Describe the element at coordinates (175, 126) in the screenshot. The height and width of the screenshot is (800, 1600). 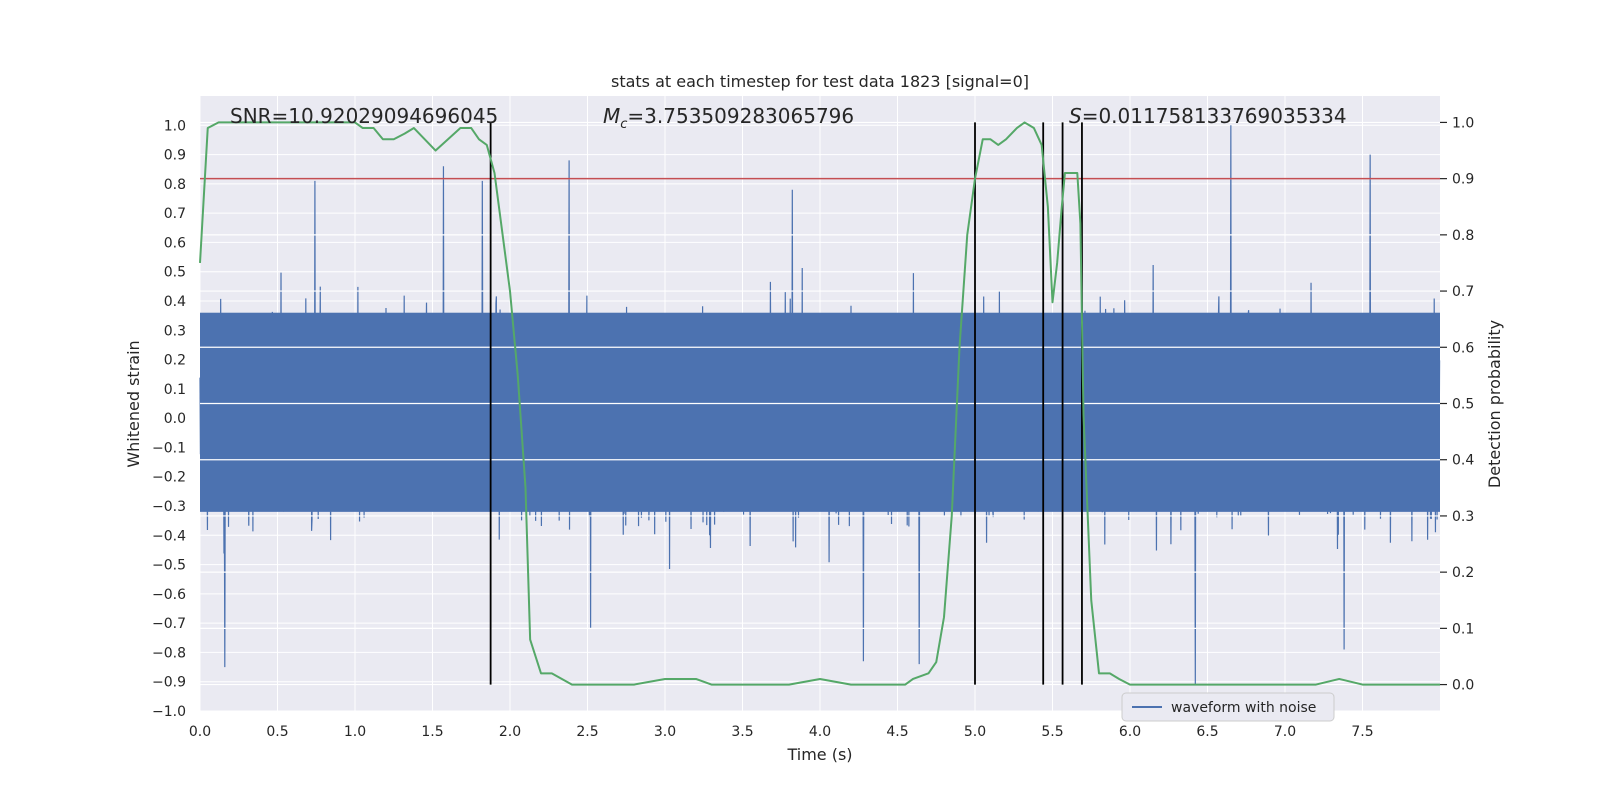
I see `y-tick-label-left: 1.0` at that location.